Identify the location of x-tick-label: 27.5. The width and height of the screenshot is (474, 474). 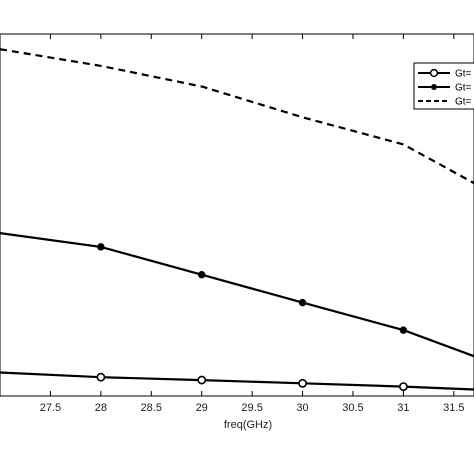
(50, 408).